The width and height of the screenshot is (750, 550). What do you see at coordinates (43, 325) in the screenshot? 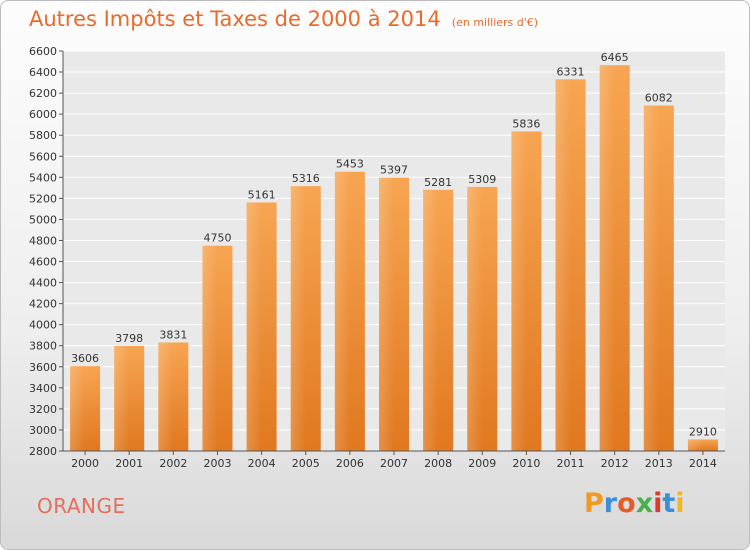
I see `y-tick-label: 4000` at bounding box center [43, 325].